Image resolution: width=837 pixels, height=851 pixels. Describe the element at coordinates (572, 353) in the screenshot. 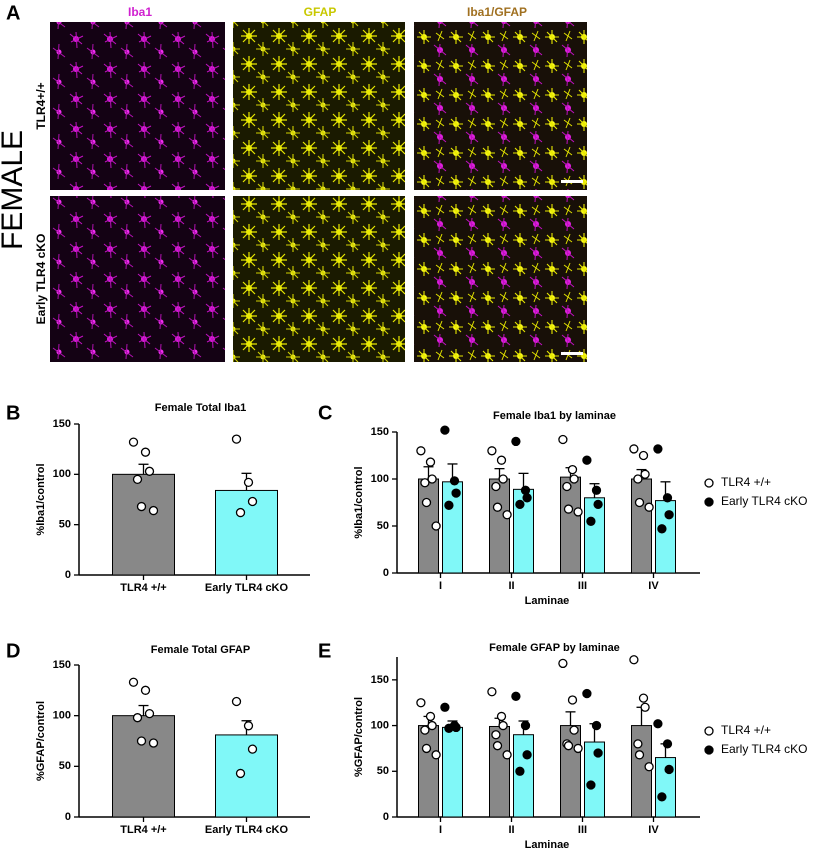

I see `scale-bar` at that location.